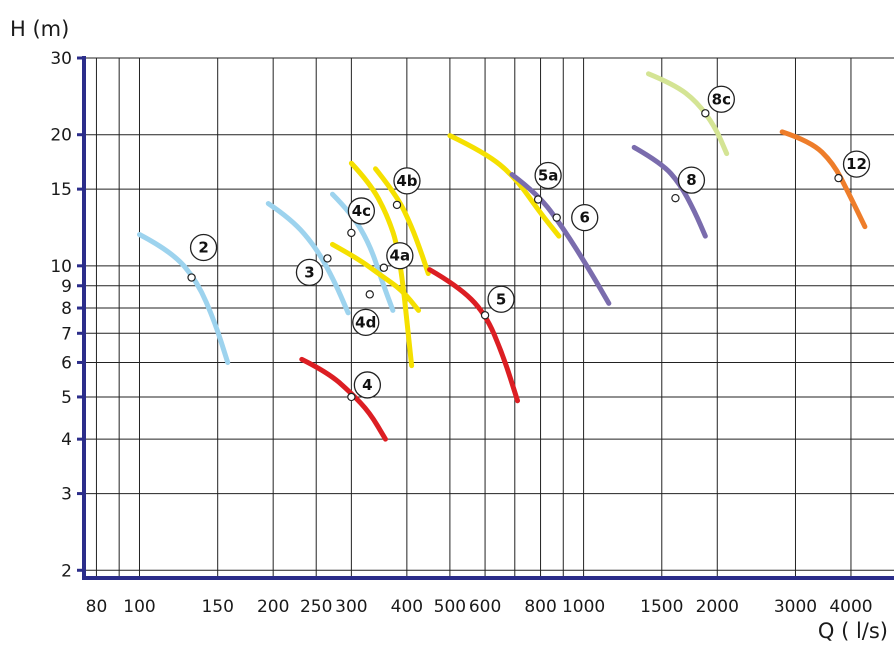 The height and width of the screenshot is (646, 894). Describe the element at coordinates (485, 607) in the screenshot. I see `x-tick-label: 600` at that location.